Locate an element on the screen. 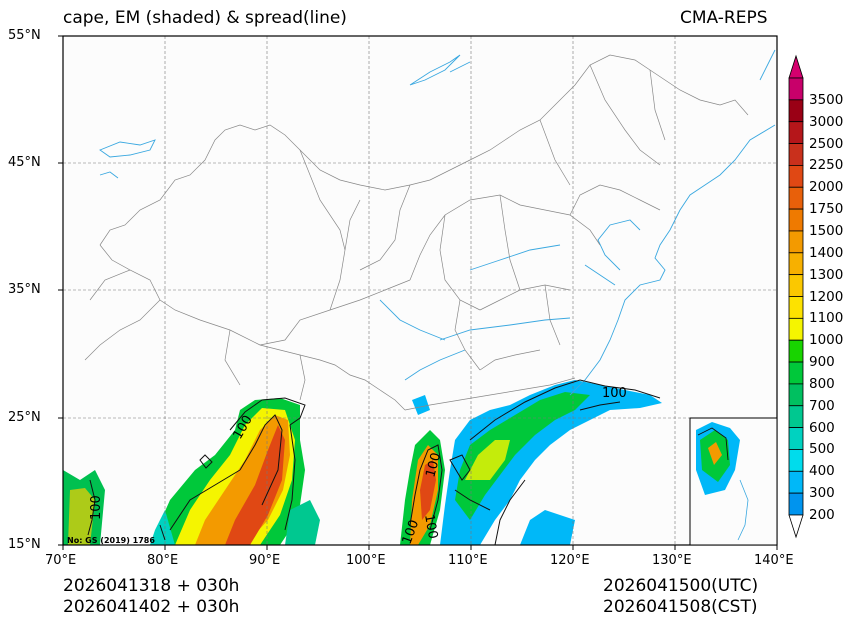 The image size is (860, 631). colorbar-level-label: 3000 is located at coordinates (826, 121).